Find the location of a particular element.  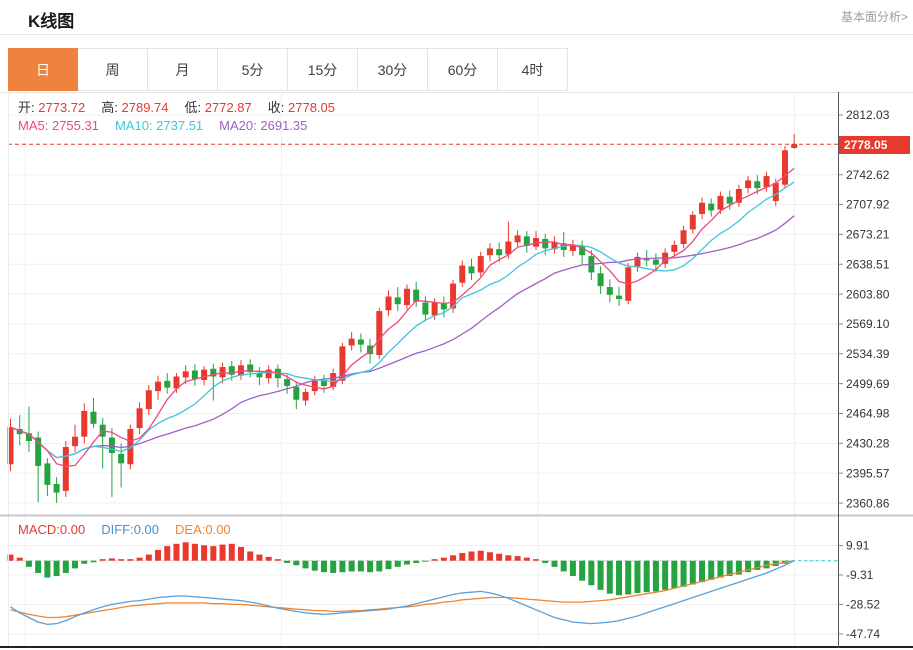

y-axis-label: 2707.92 is located at coordinates (868, 205).